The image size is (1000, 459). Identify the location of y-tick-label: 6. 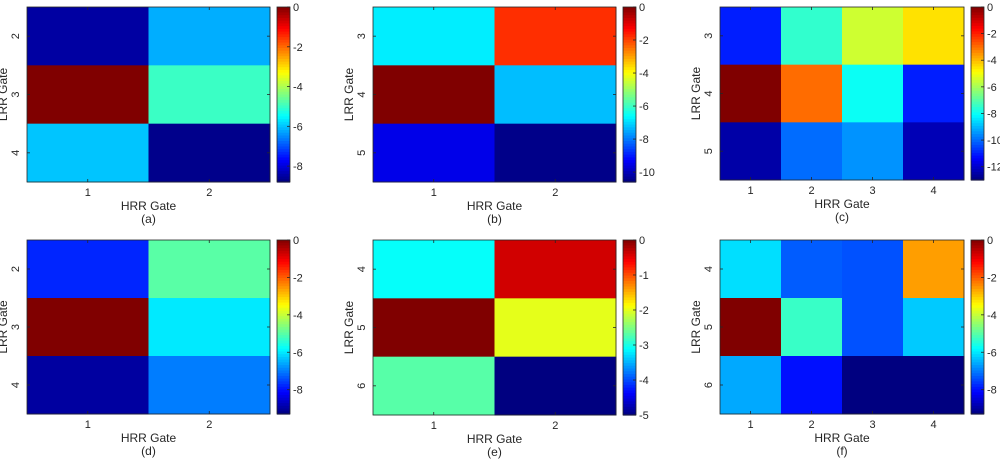
(362, 386).